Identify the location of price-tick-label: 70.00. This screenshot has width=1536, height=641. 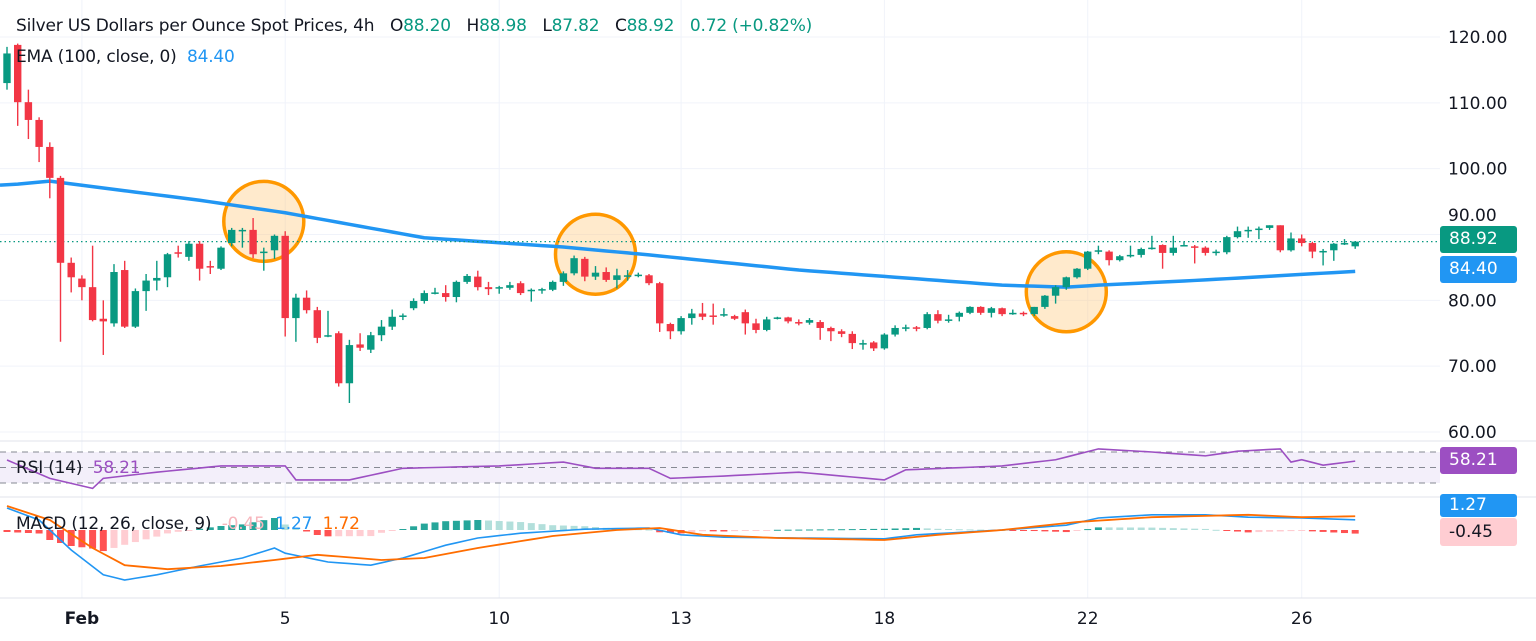
(1472, 367).